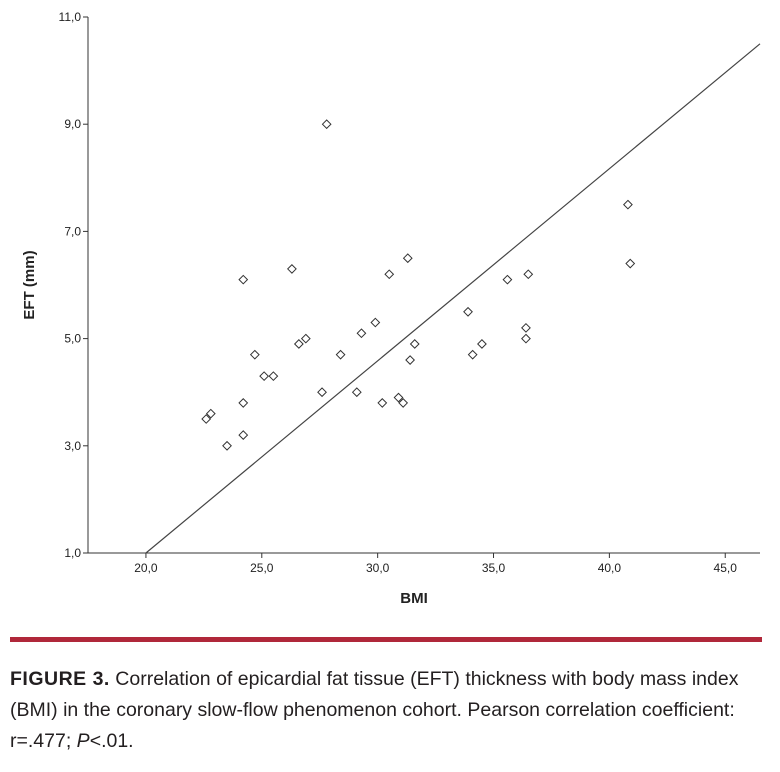 This screenshot has height=772, width=780. I want to click on y-tick-label: 3,0, so click(72, 446).